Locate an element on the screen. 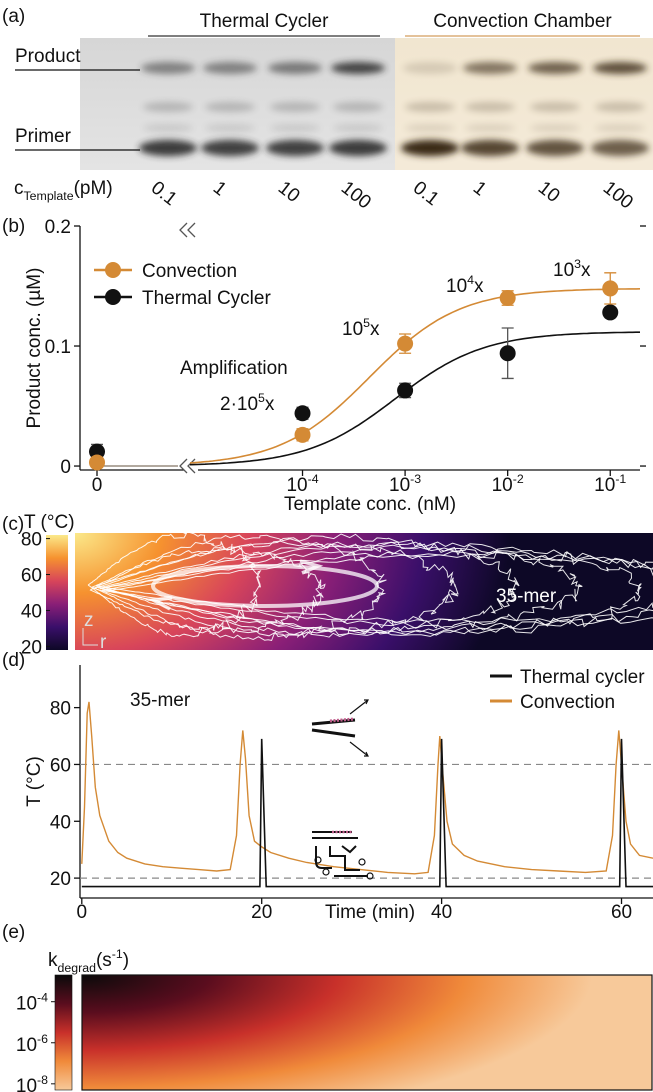 The image size is (653, 1092). conc-label-part: c is located at coordinates (19, 188).